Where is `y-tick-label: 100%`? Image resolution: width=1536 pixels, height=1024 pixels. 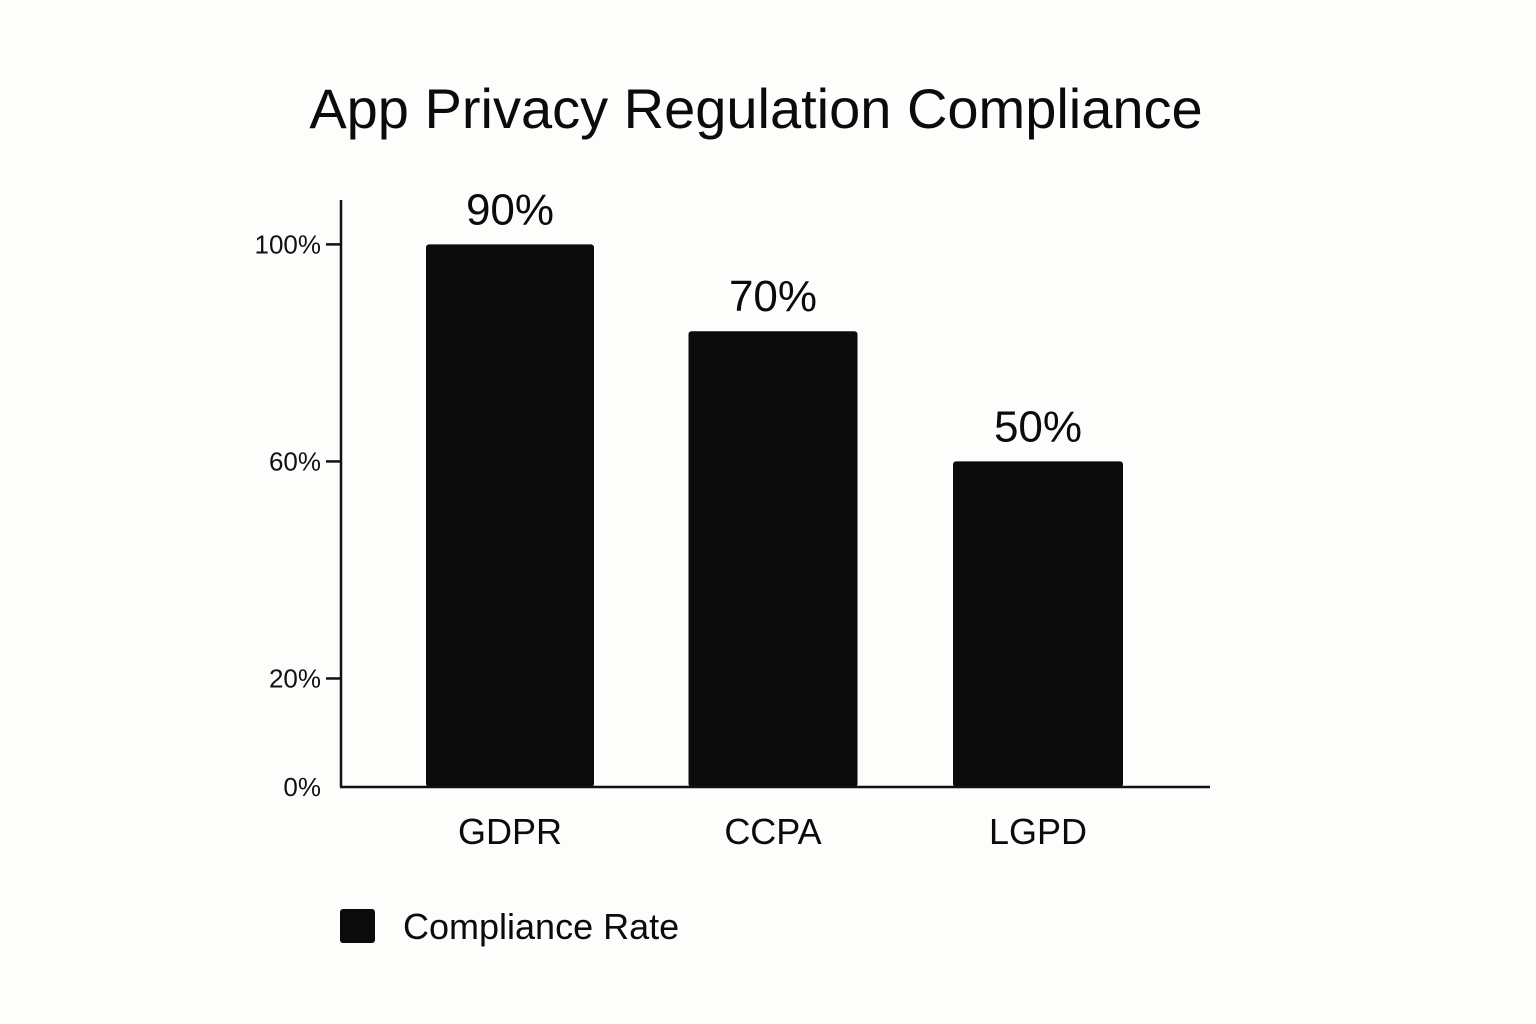
y-tick-label: 100% is located at coordinates (288, 244).